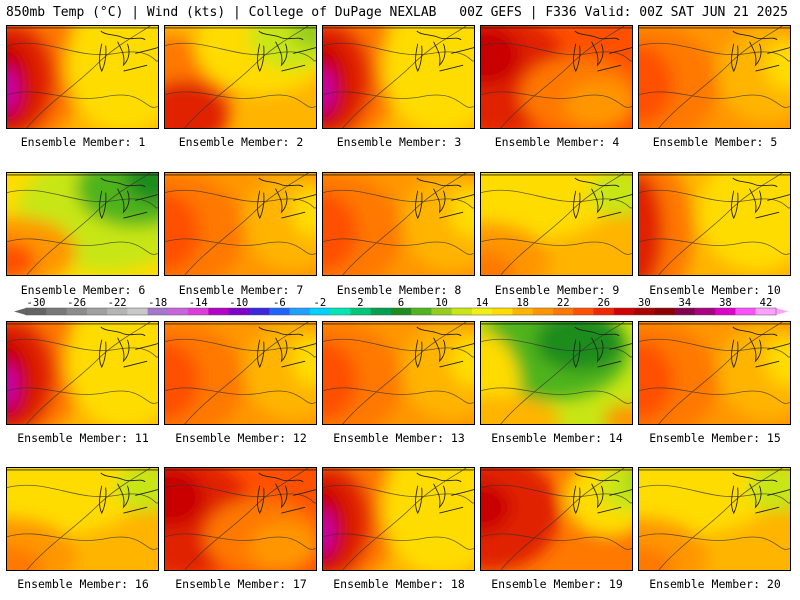 The image size is (800, 600). Describe the element at coordinates (82, 519) in the screenshot. I see `ensemble-member-16-map` at that location.